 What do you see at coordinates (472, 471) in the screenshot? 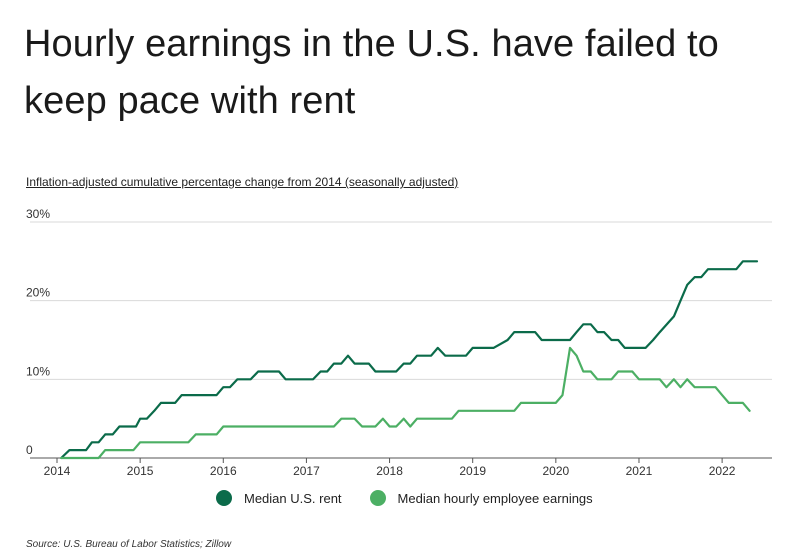
I see `x-tick-label: 2019` at bounding box center [472, 471].